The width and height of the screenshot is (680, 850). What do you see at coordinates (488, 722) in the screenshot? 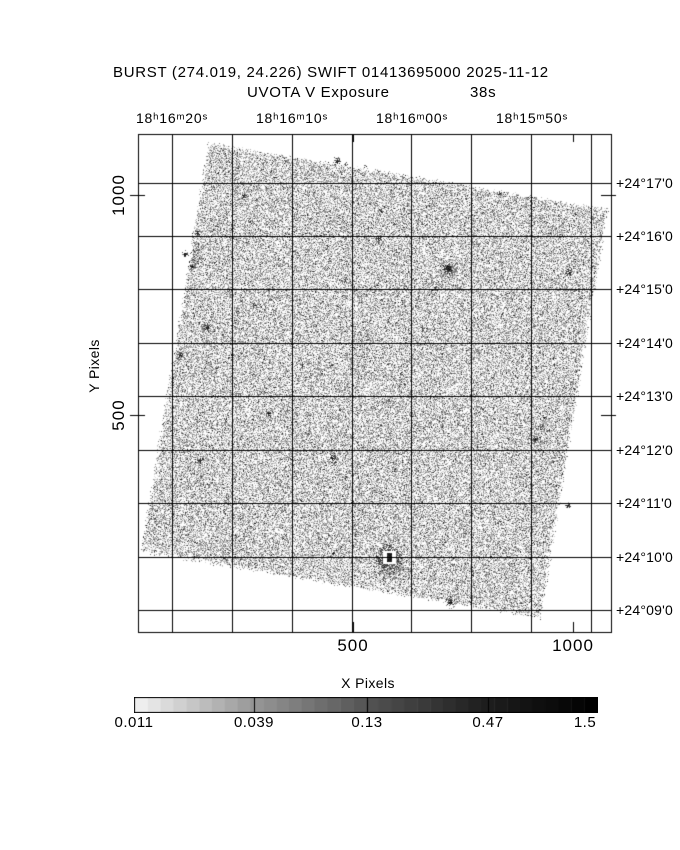
I see `colorbar-tick-label: 0.47` at bounding box center [488, 722].